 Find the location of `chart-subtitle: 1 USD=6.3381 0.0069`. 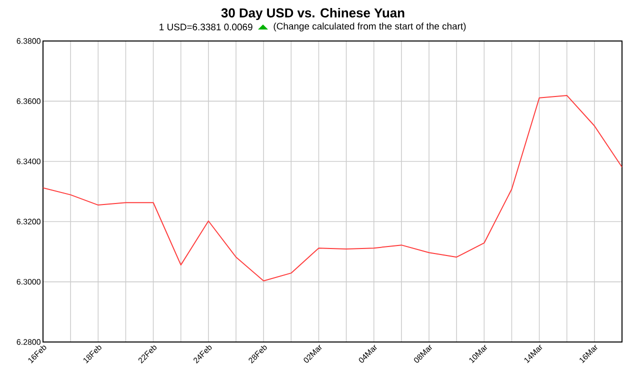

chart-subtitle: 1 USD=6.3381 0.0069 is located at coordinates (206, 27).